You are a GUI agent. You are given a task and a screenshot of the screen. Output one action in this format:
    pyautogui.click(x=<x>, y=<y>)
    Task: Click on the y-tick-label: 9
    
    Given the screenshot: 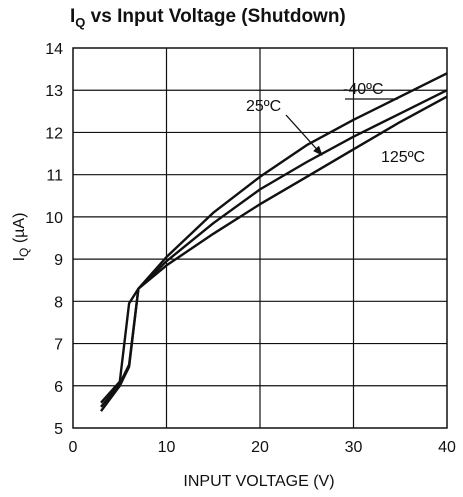 What is the action you would take?
    pyautogui.click(x=58, y=260)
    